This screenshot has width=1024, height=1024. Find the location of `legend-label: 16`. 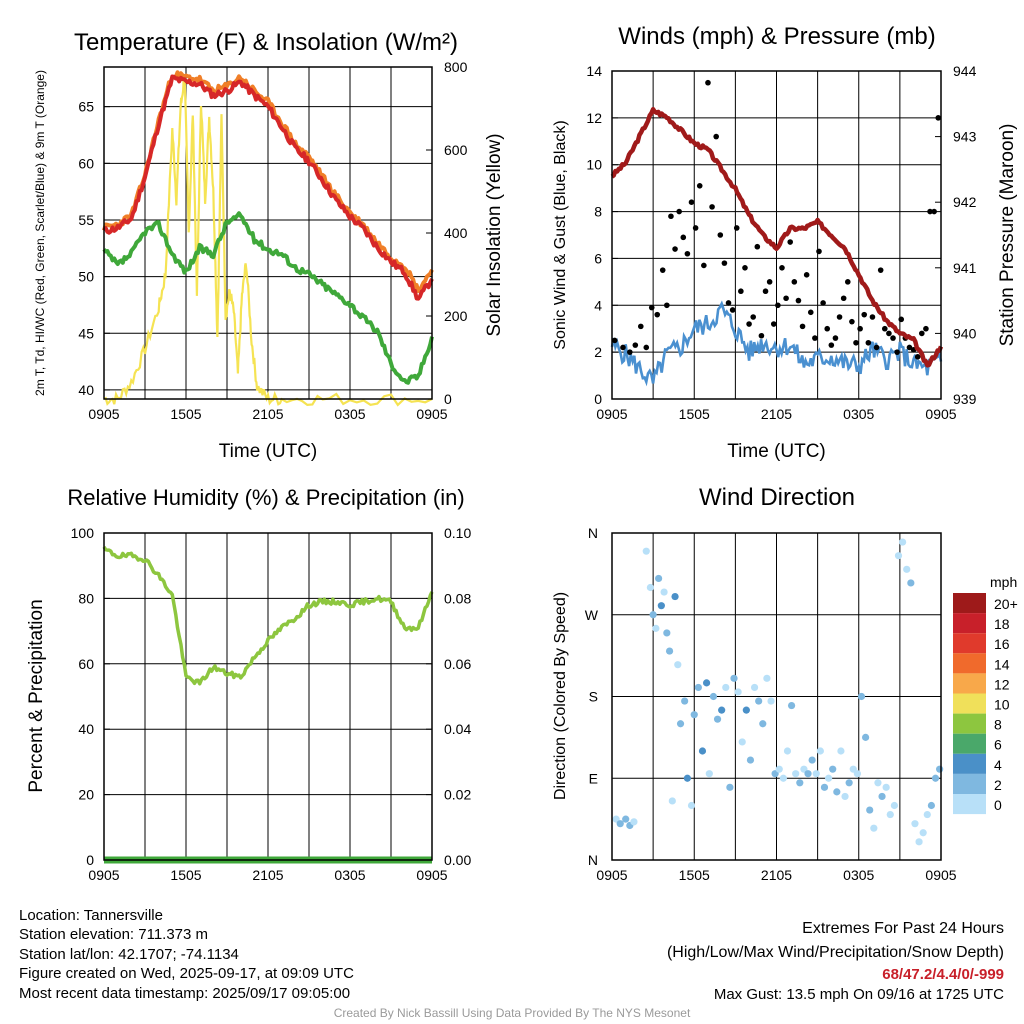

legend-label: 16 is located at coordinates (1002, 644).